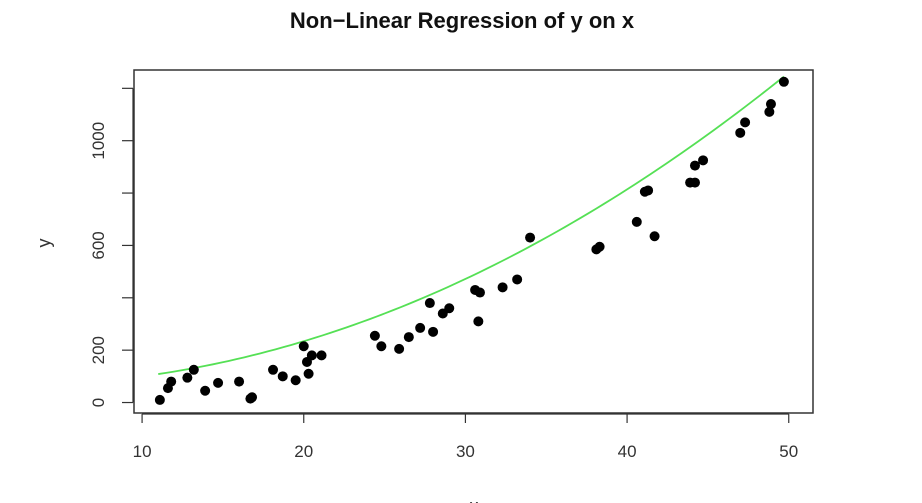  What do you see at coordinates (98, 141) in the screenshot?
I see `y-tick-label: 1000` at bounding box center [98, 141].